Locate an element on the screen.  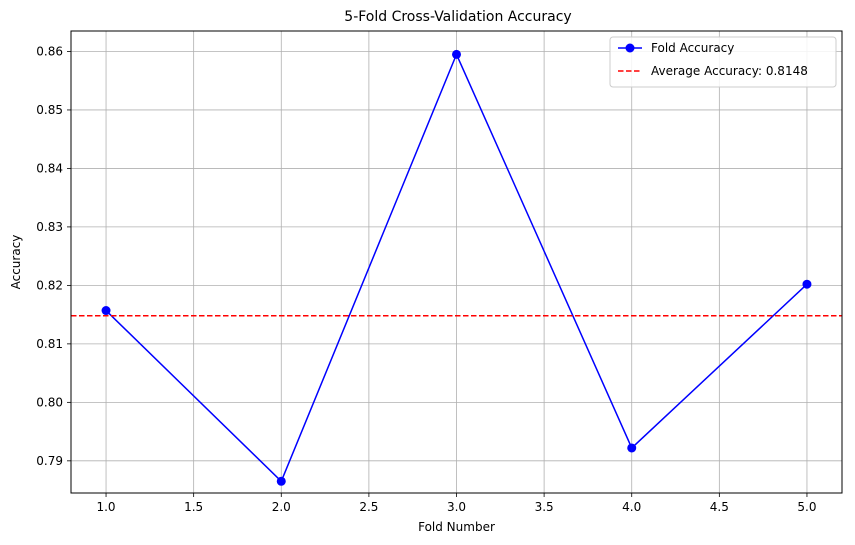
x-tick-label: 1.5 is located at coordinates (193, 507).